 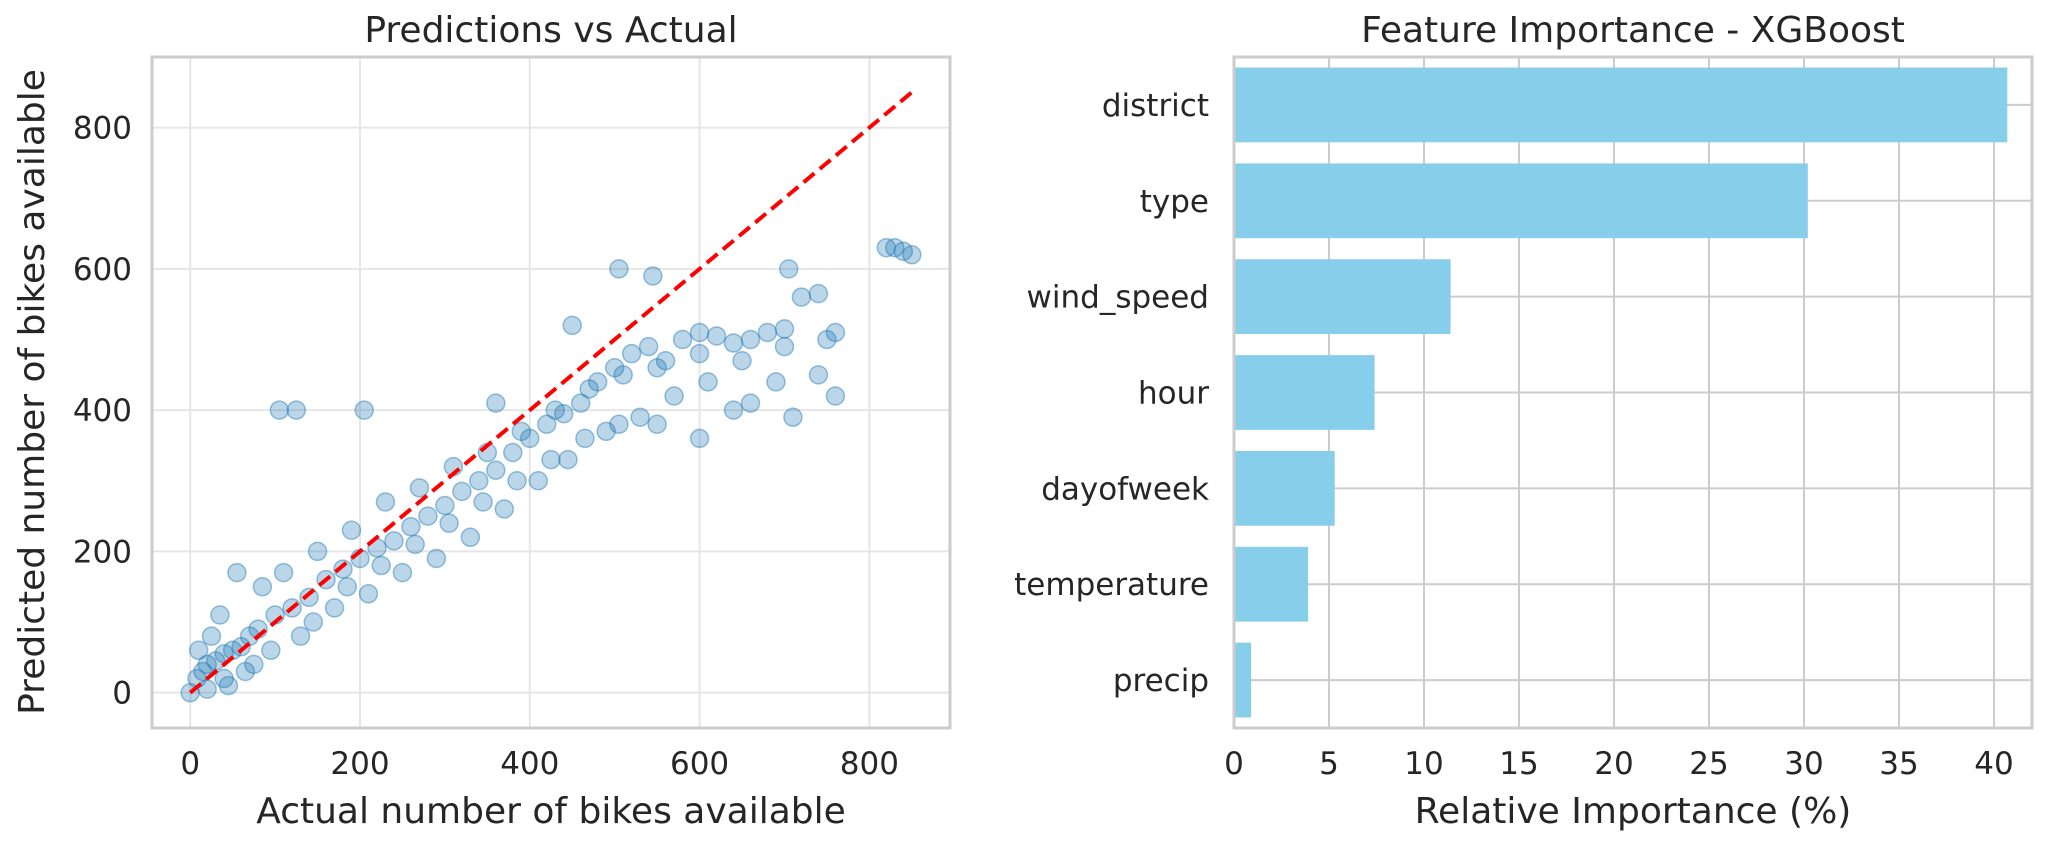 I want to click on scatter-y-tick-label: 800, so click(x=102, y=129).